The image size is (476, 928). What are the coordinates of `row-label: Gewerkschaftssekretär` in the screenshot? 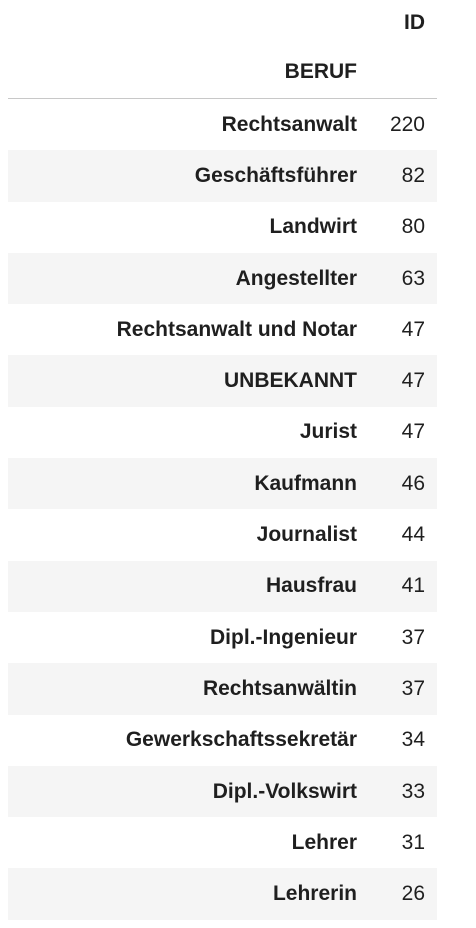 It's located at (241, 740).